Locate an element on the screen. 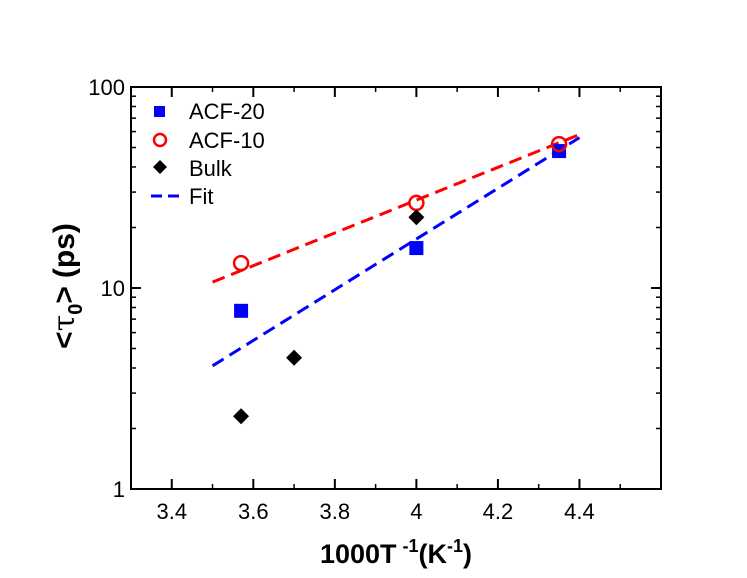 This screenshot has width=747, height=578. x-tick-label: 3.4 is located at coordinates (171, 511).